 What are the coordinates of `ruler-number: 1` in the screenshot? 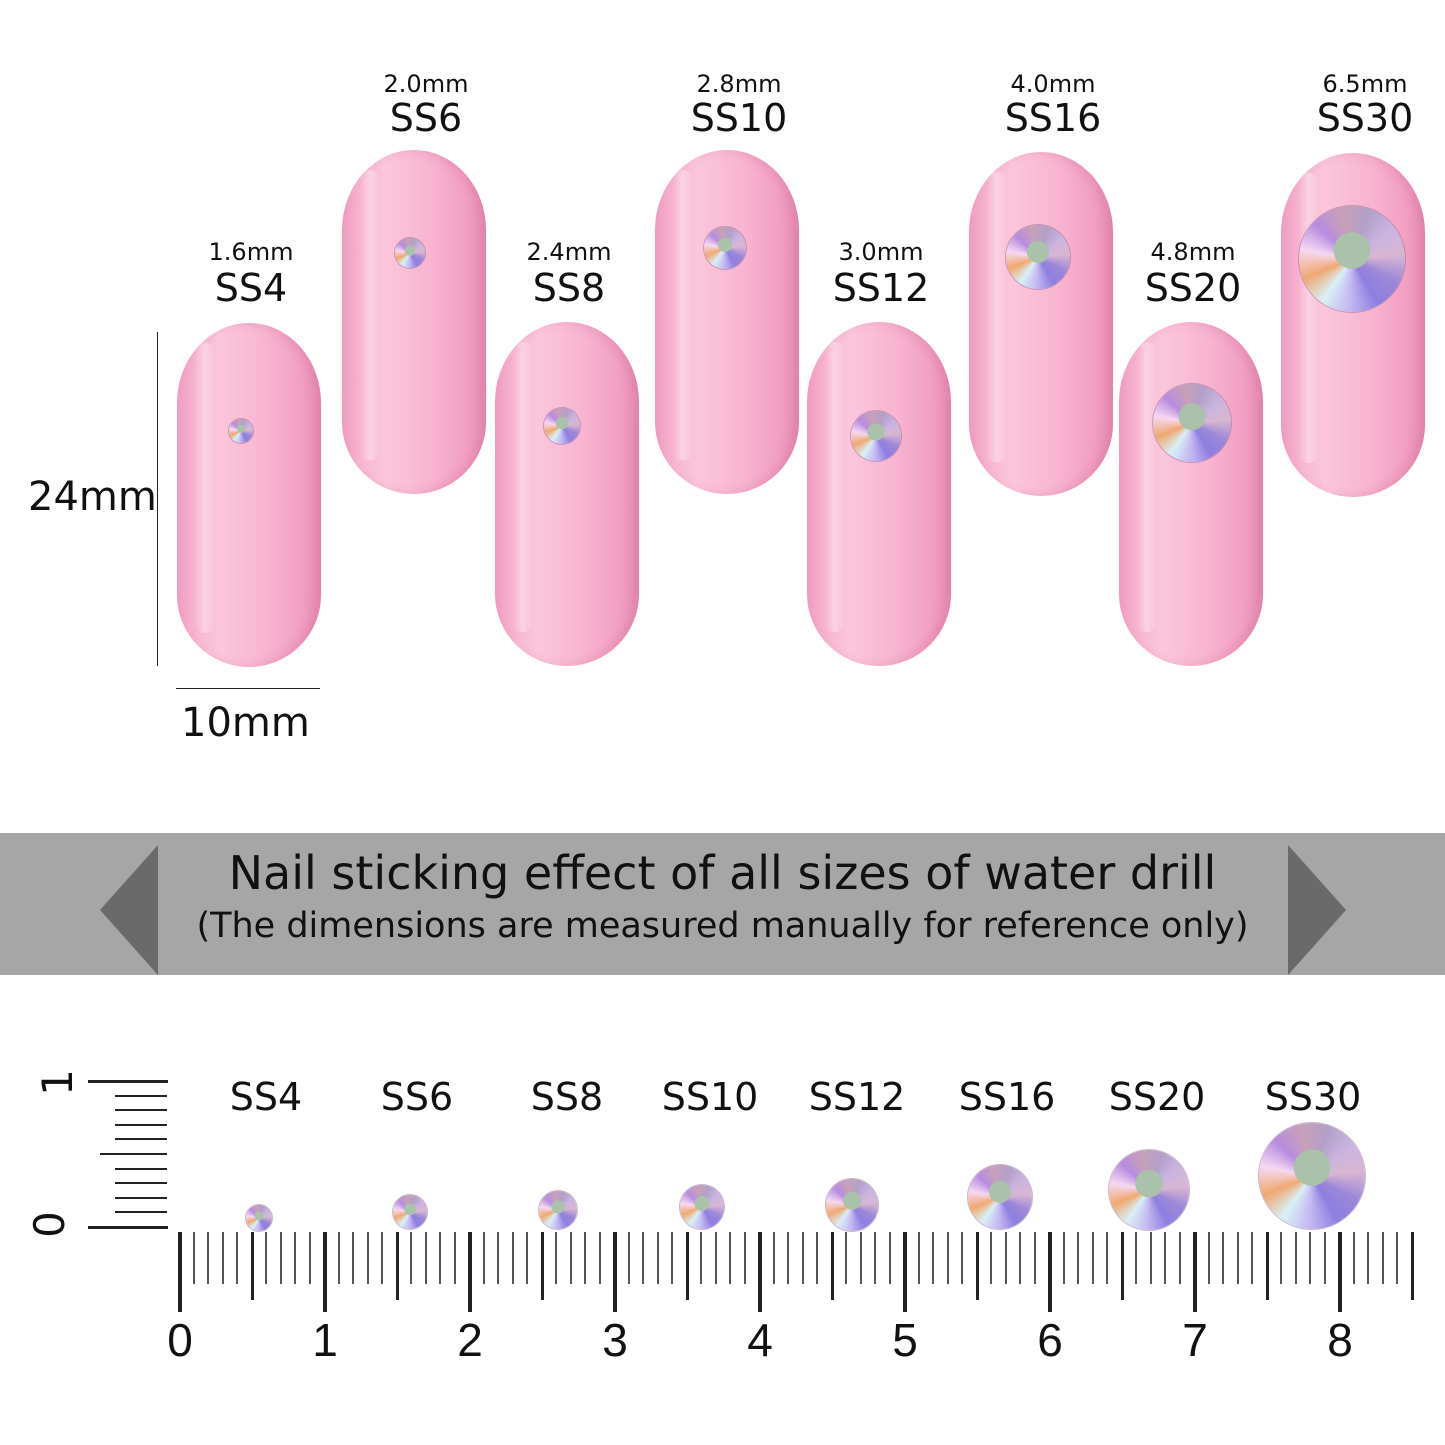 It's located at (325, 1340).